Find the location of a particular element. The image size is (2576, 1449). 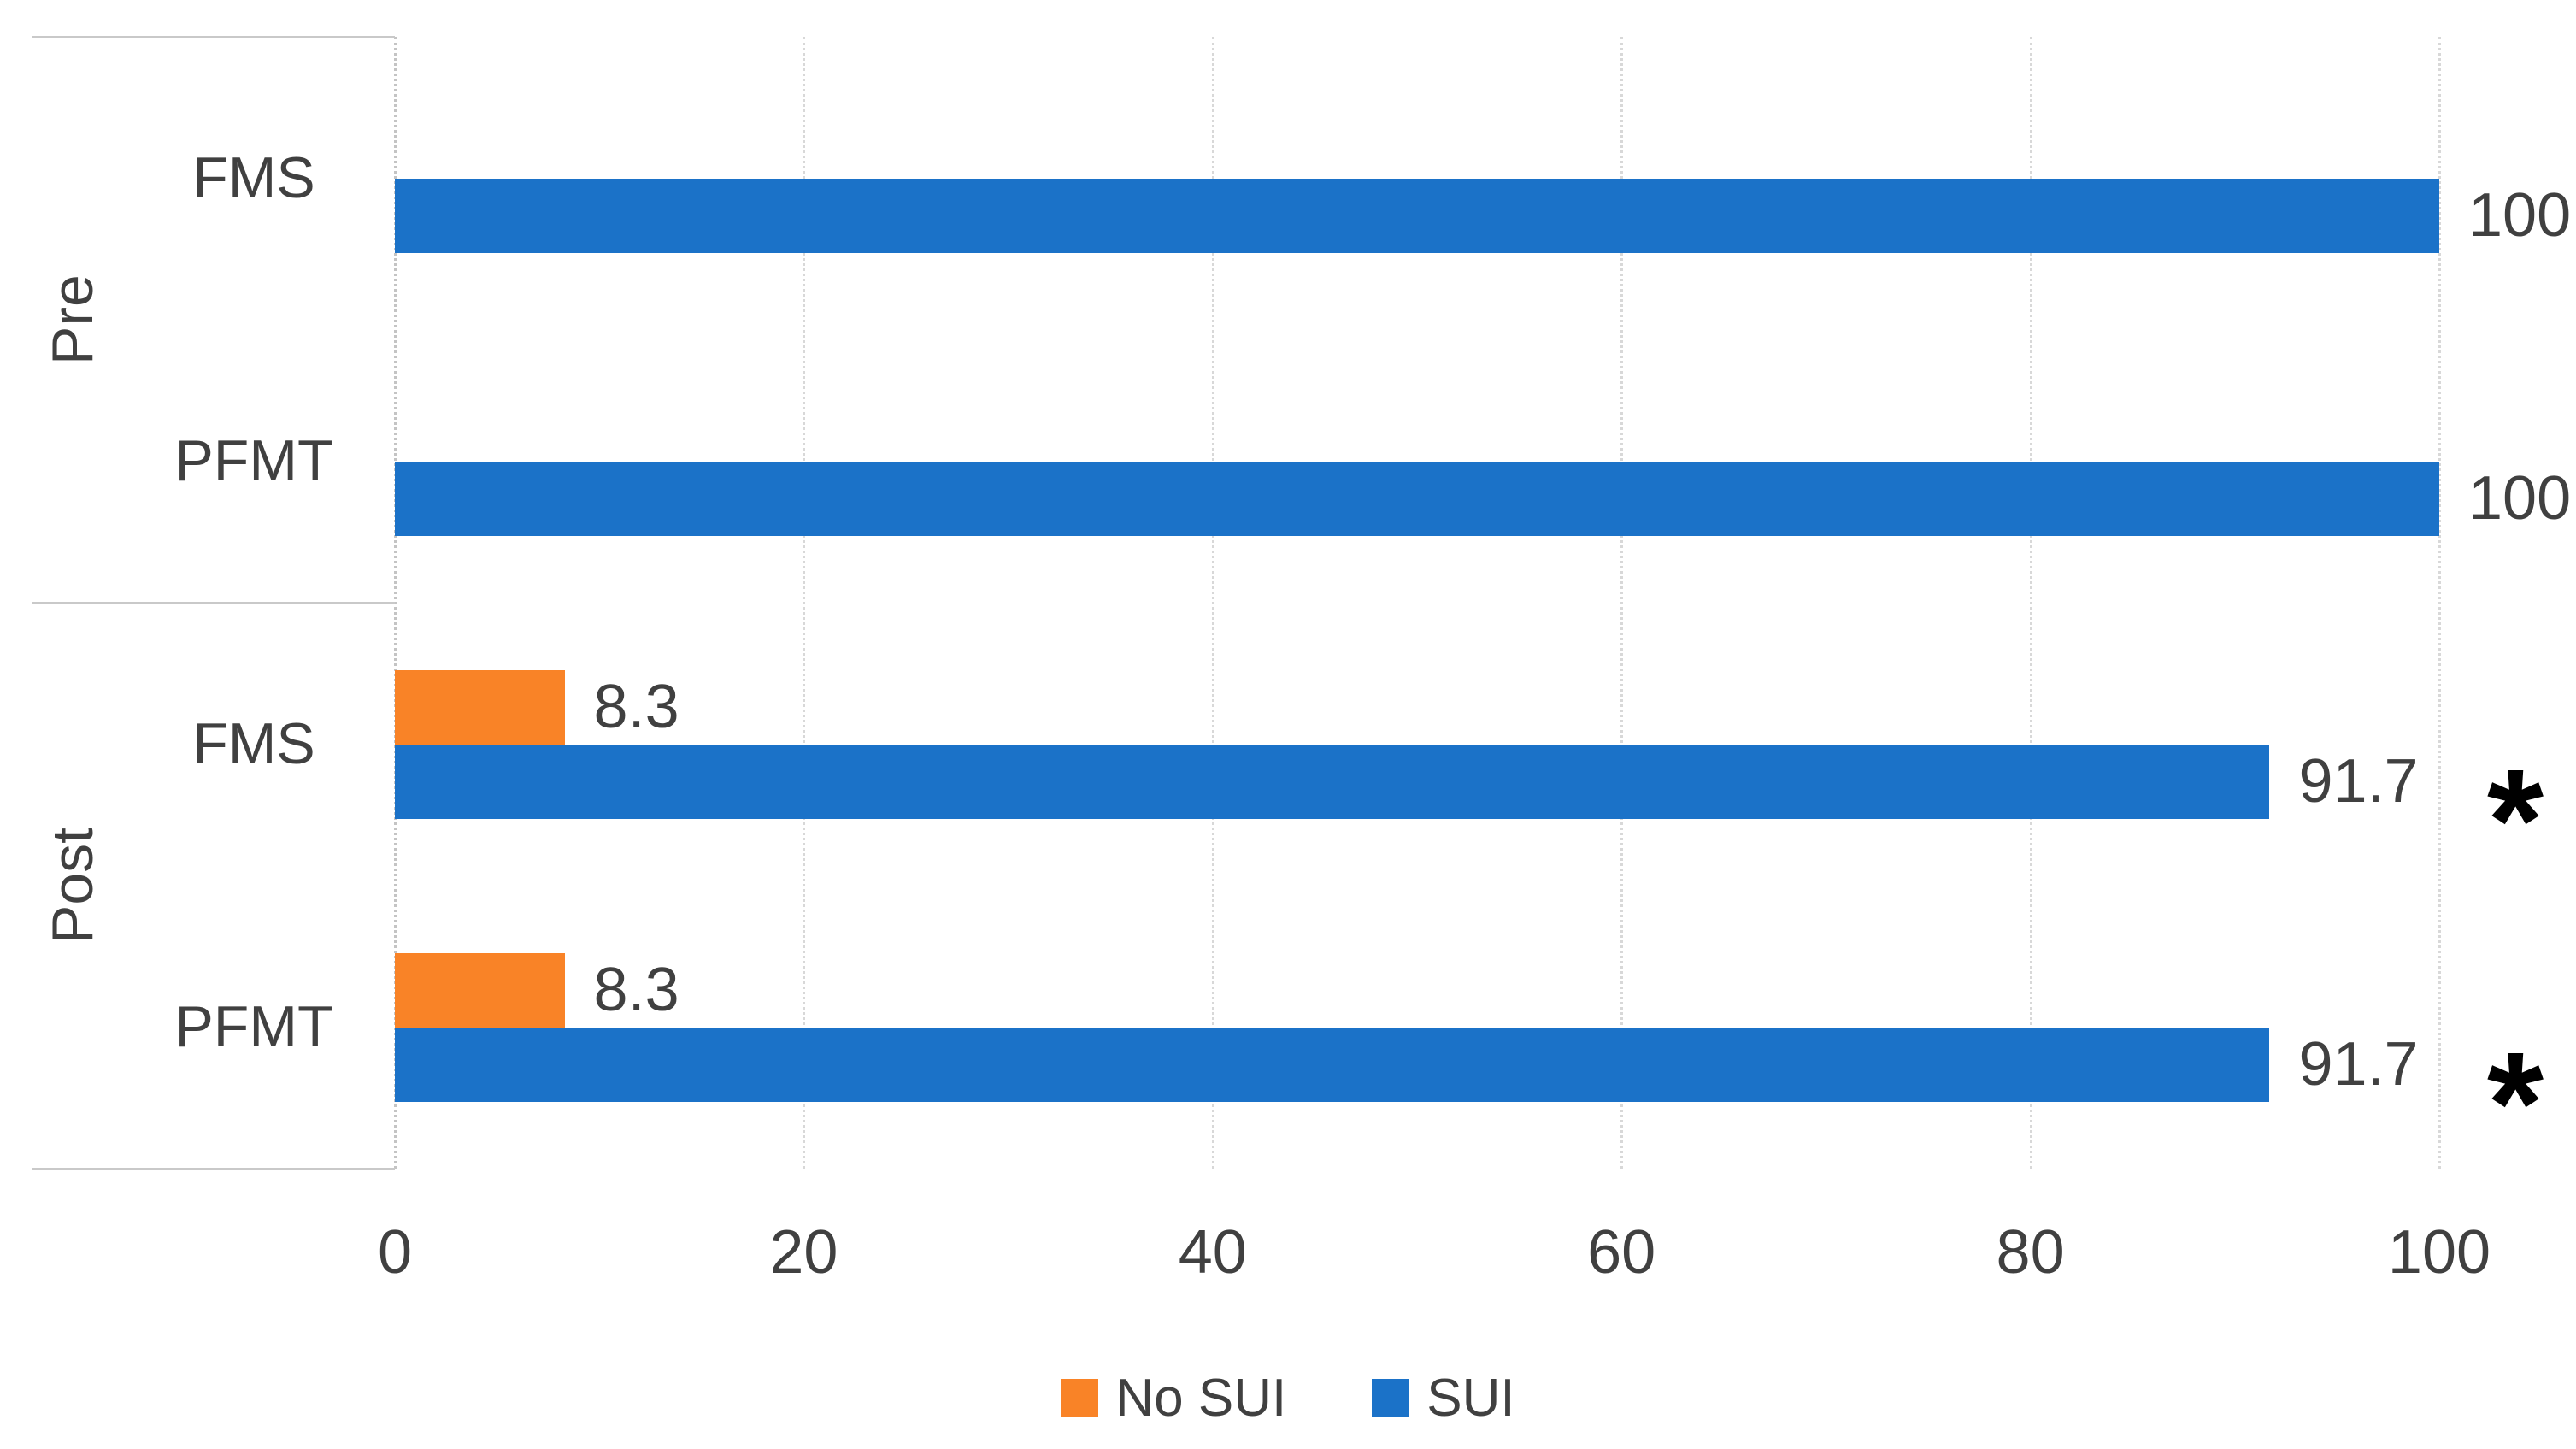

category-label-pfmt-1: PFMT is located at coordinates (253, 461).